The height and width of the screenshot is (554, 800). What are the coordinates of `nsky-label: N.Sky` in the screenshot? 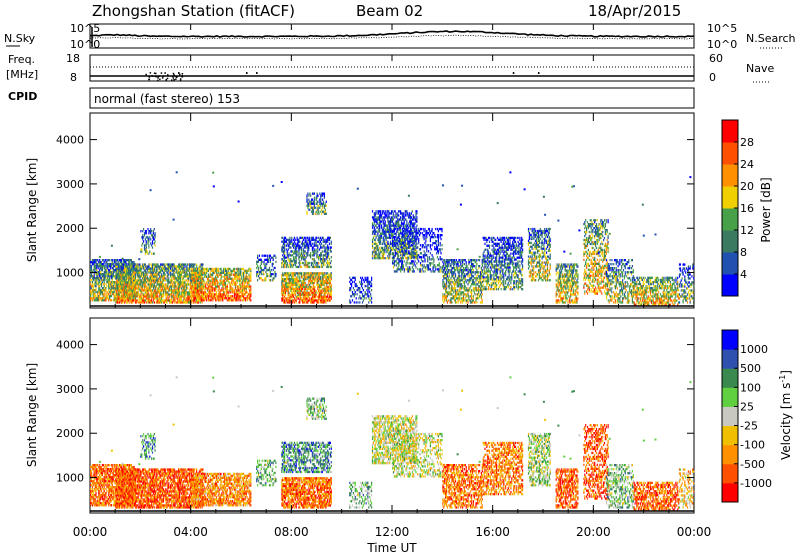 It's located at (20, 38).